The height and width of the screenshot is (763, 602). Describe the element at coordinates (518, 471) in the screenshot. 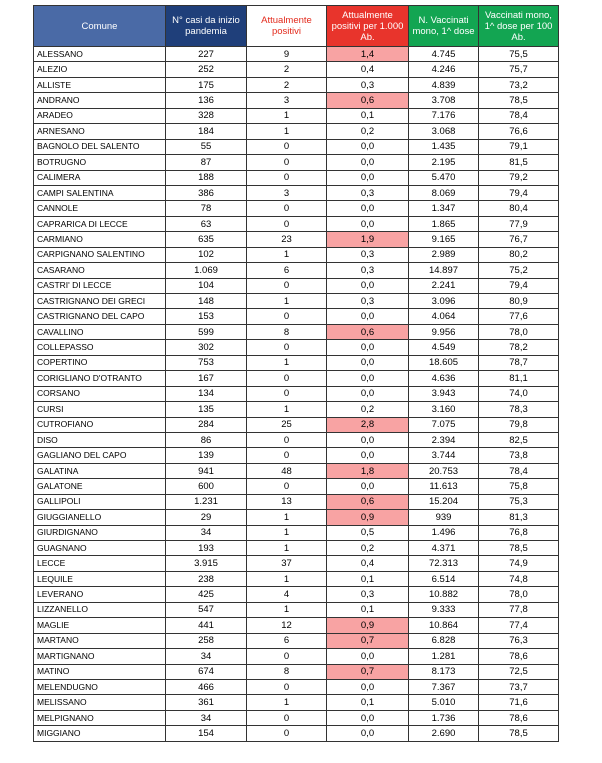

I see `value-cell: 78,4` at that location.